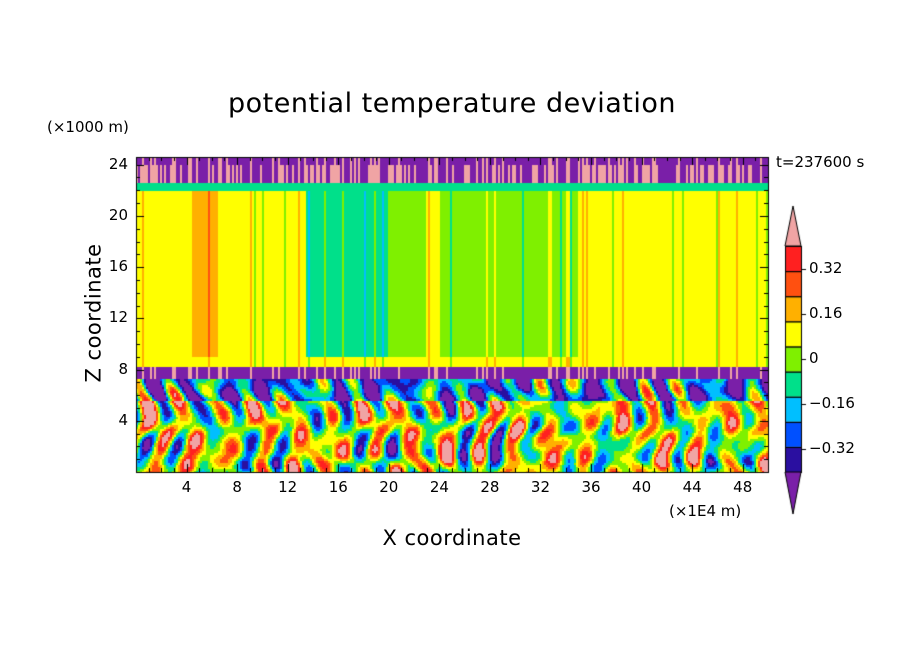 Image resolution: width=904 pixels, height=654 pixels. I want to click on colorbar-tick-label: −0.16, so click(832, 403).